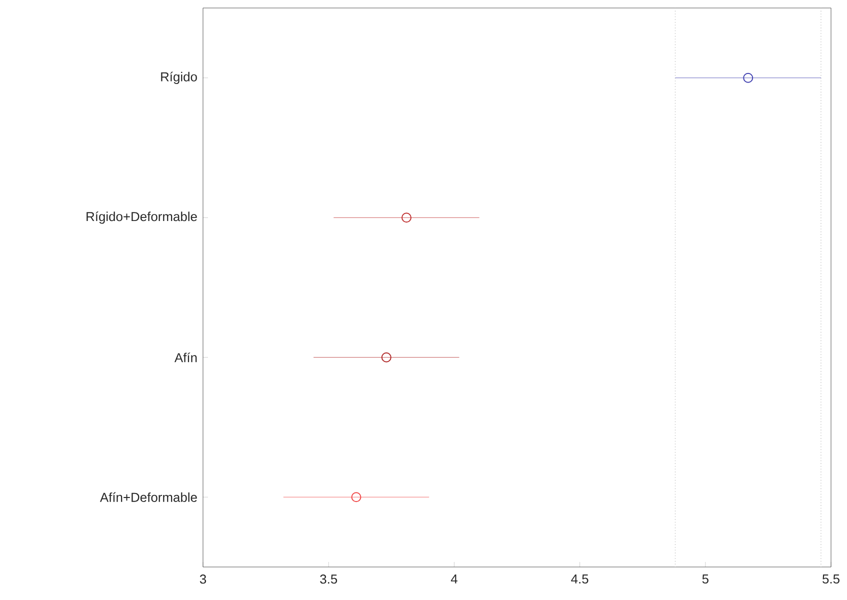 The height and width of the screenshot is (600, 847). What do you see at coordinates (148, 497) in the screenshot?
I see `y-tick-label: Afín+Deformable` at bounding box center [148, 497].